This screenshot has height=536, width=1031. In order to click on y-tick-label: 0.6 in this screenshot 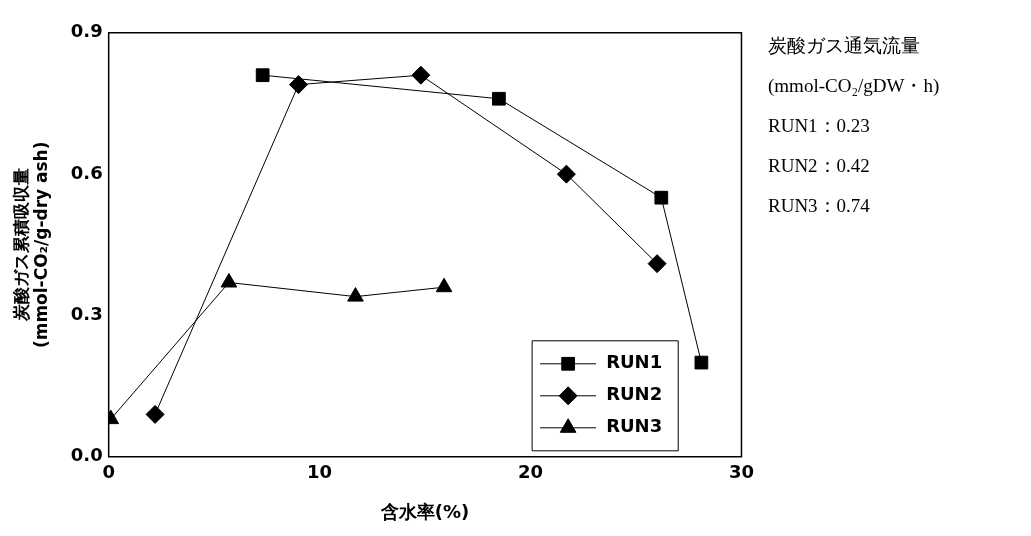, I will do `click(86, 172)`.